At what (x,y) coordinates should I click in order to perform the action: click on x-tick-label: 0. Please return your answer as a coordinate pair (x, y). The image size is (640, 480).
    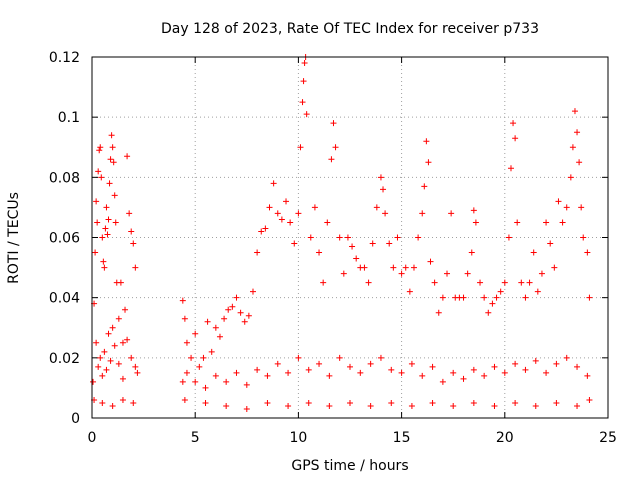
    Looking at the image, I should click on (92, 438).